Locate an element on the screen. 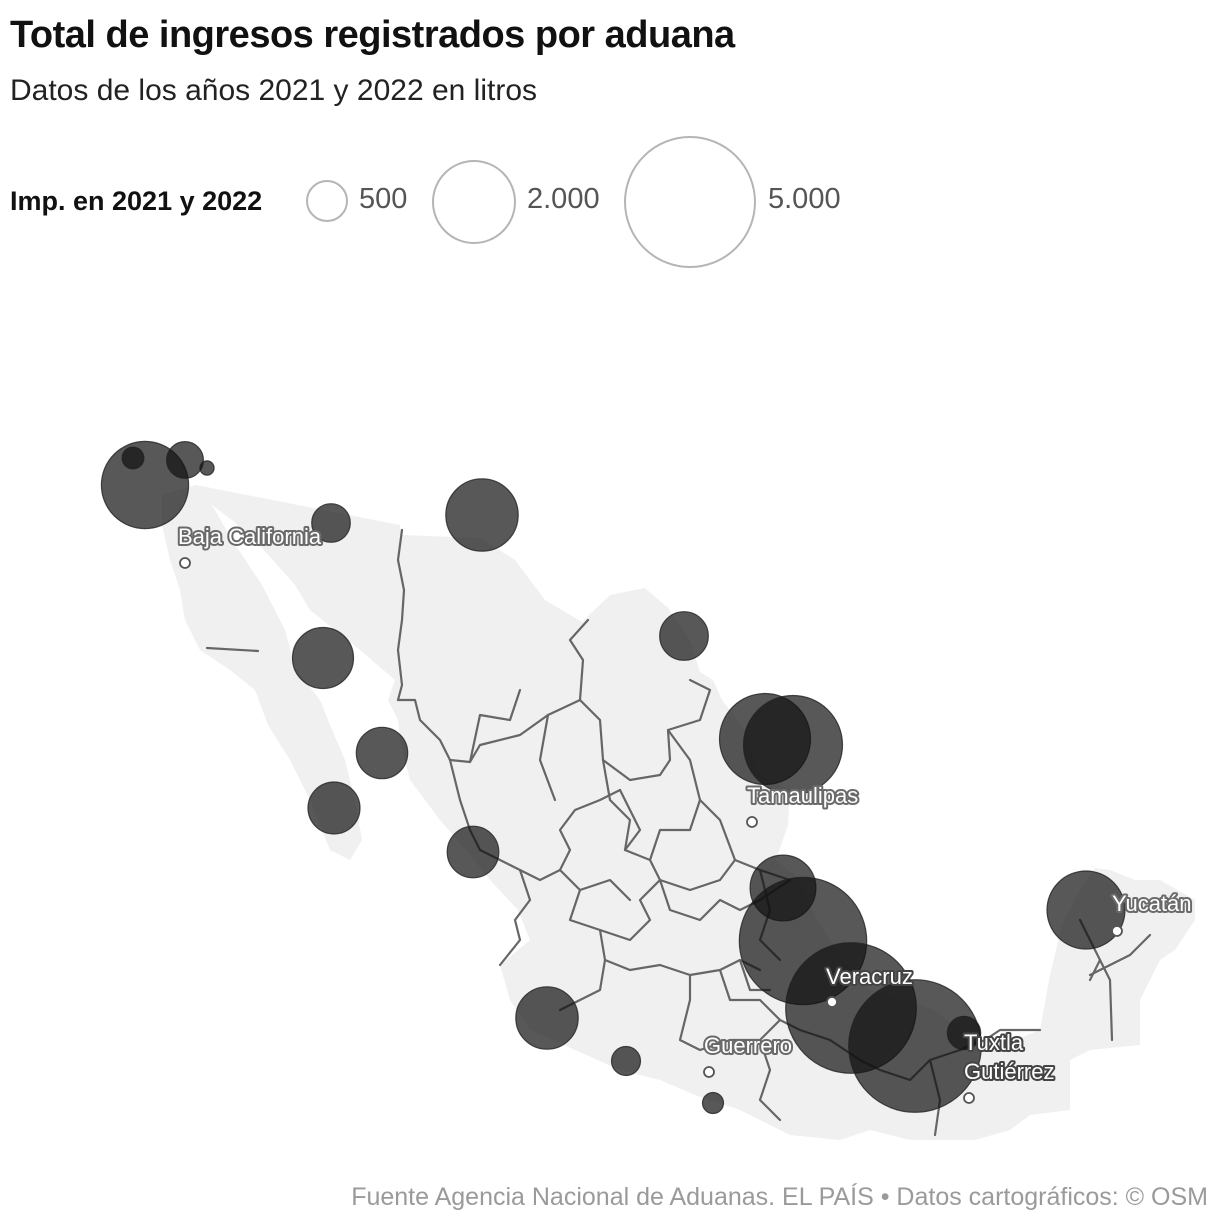  aduana-la-paz-bubble is located at coordinates (334, 808).